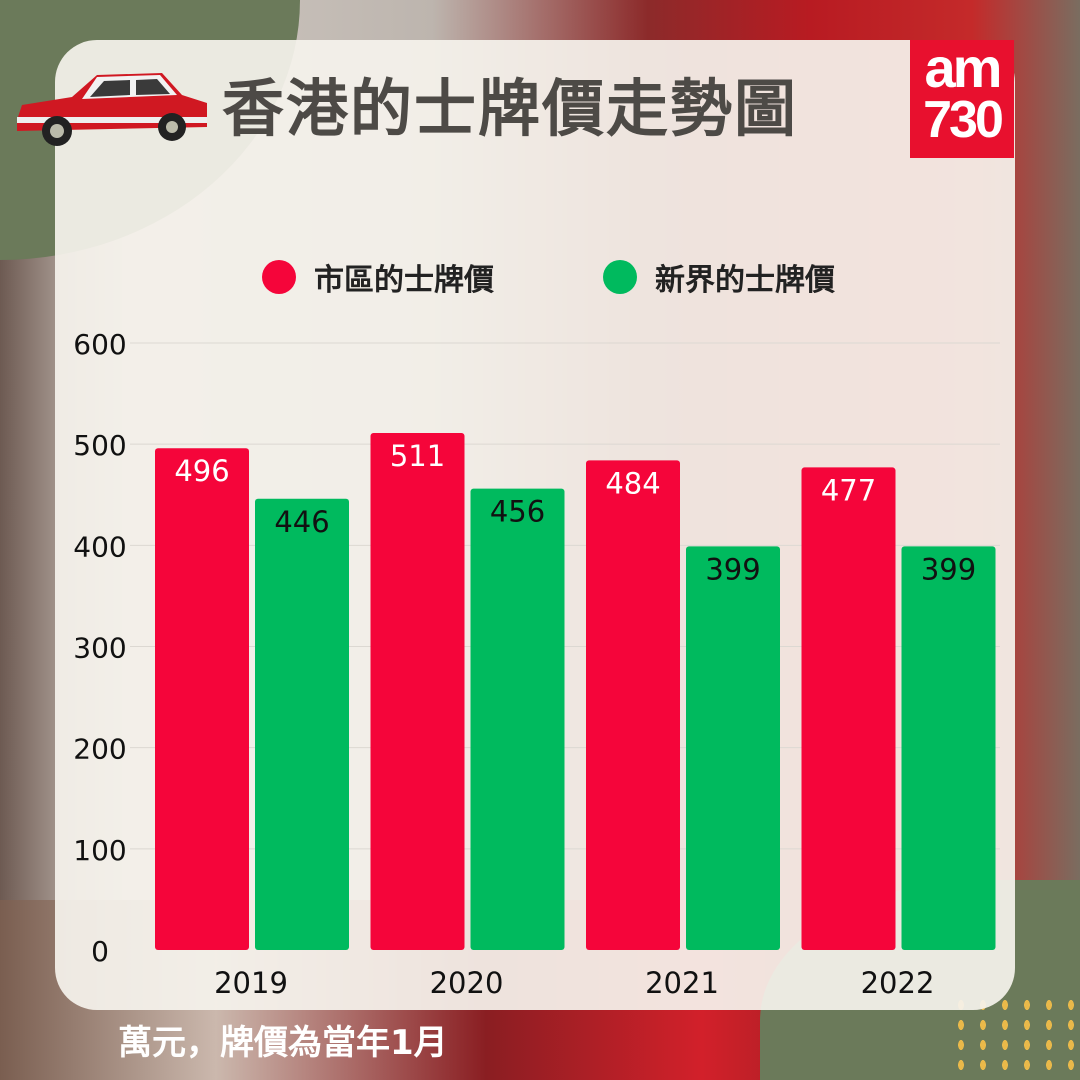 The width and height of the screenshot is (1080, 1080). What do you see at coordinates (404, 280) in the screenshot?
I see `legend-label: 市區的士牌價` at bounding box center [404, 280].